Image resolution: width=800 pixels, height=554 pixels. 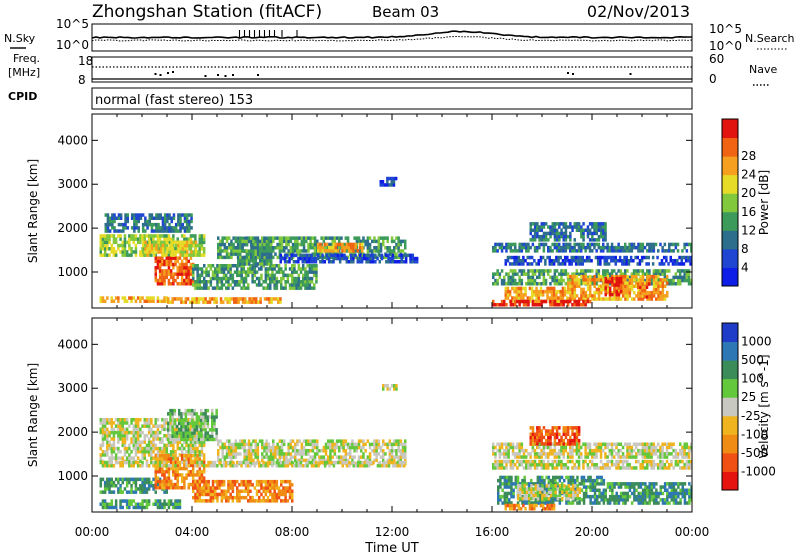 I want to click on nave-tick-low: 0, so click(x=713, y=79).